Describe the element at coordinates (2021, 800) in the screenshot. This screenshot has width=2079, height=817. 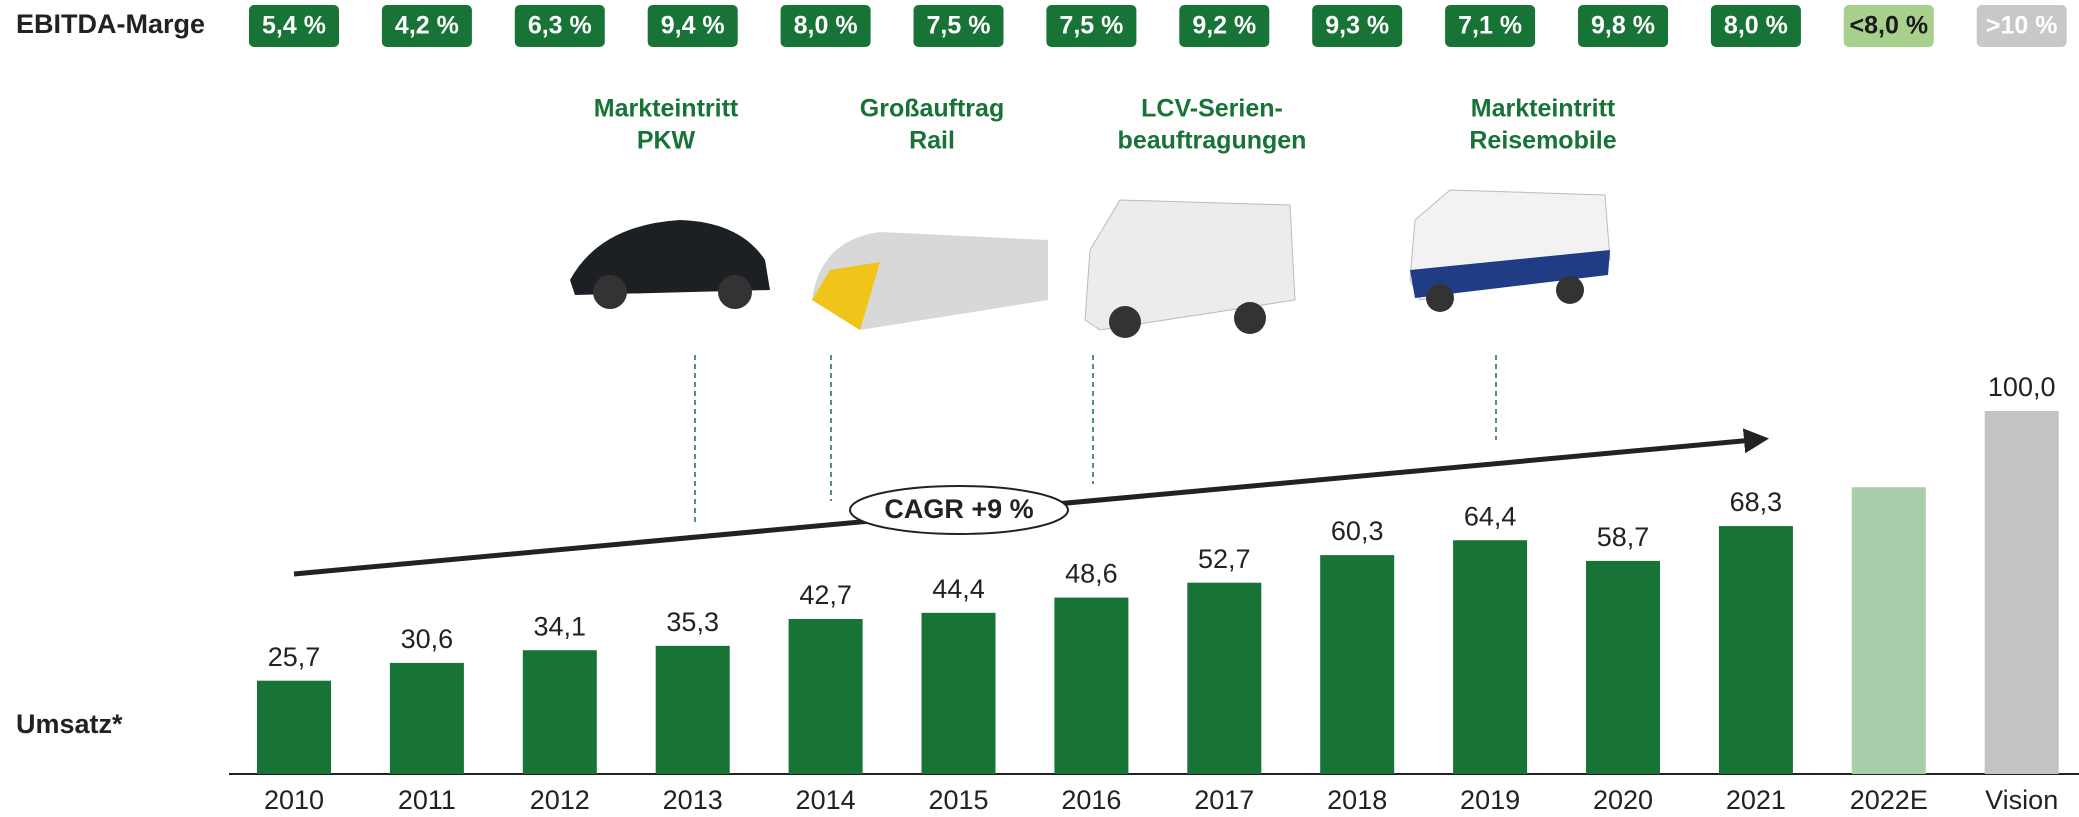
I see `x-tick-label: Vision` at that location.